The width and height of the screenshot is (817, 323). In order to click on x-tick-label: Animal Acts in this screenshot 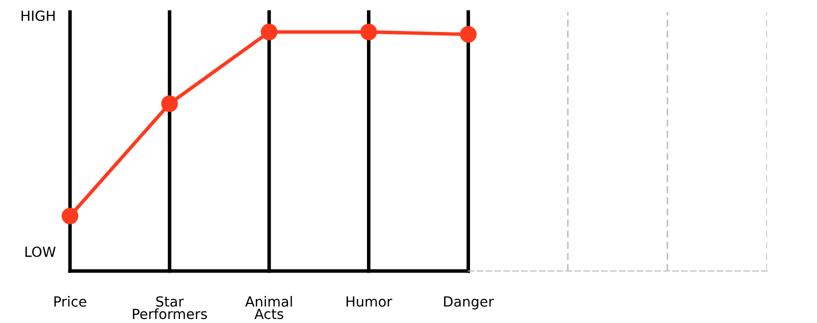, I will do `click(268, 308)`.